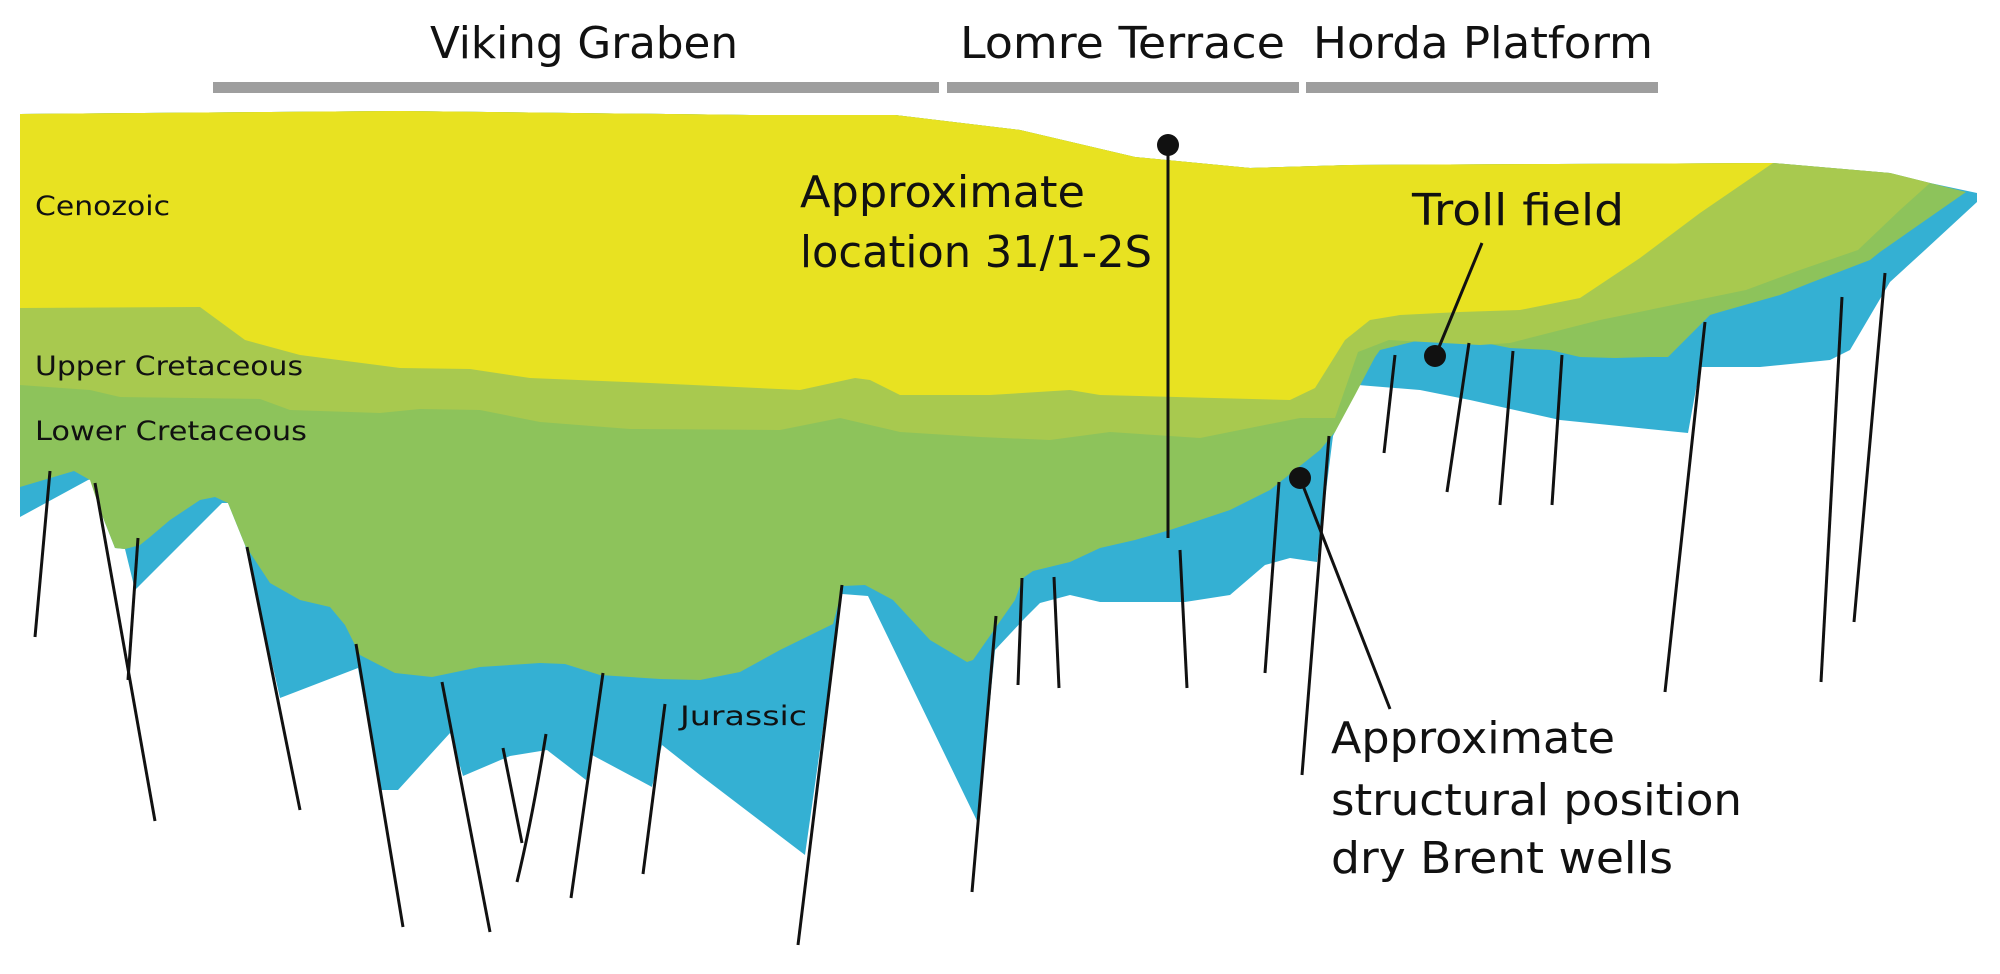  What do you see at coordinates (584, 43) in the screenshot?
I see `viking-graben-label: Viking Graben` at bounding box center [584, 43].